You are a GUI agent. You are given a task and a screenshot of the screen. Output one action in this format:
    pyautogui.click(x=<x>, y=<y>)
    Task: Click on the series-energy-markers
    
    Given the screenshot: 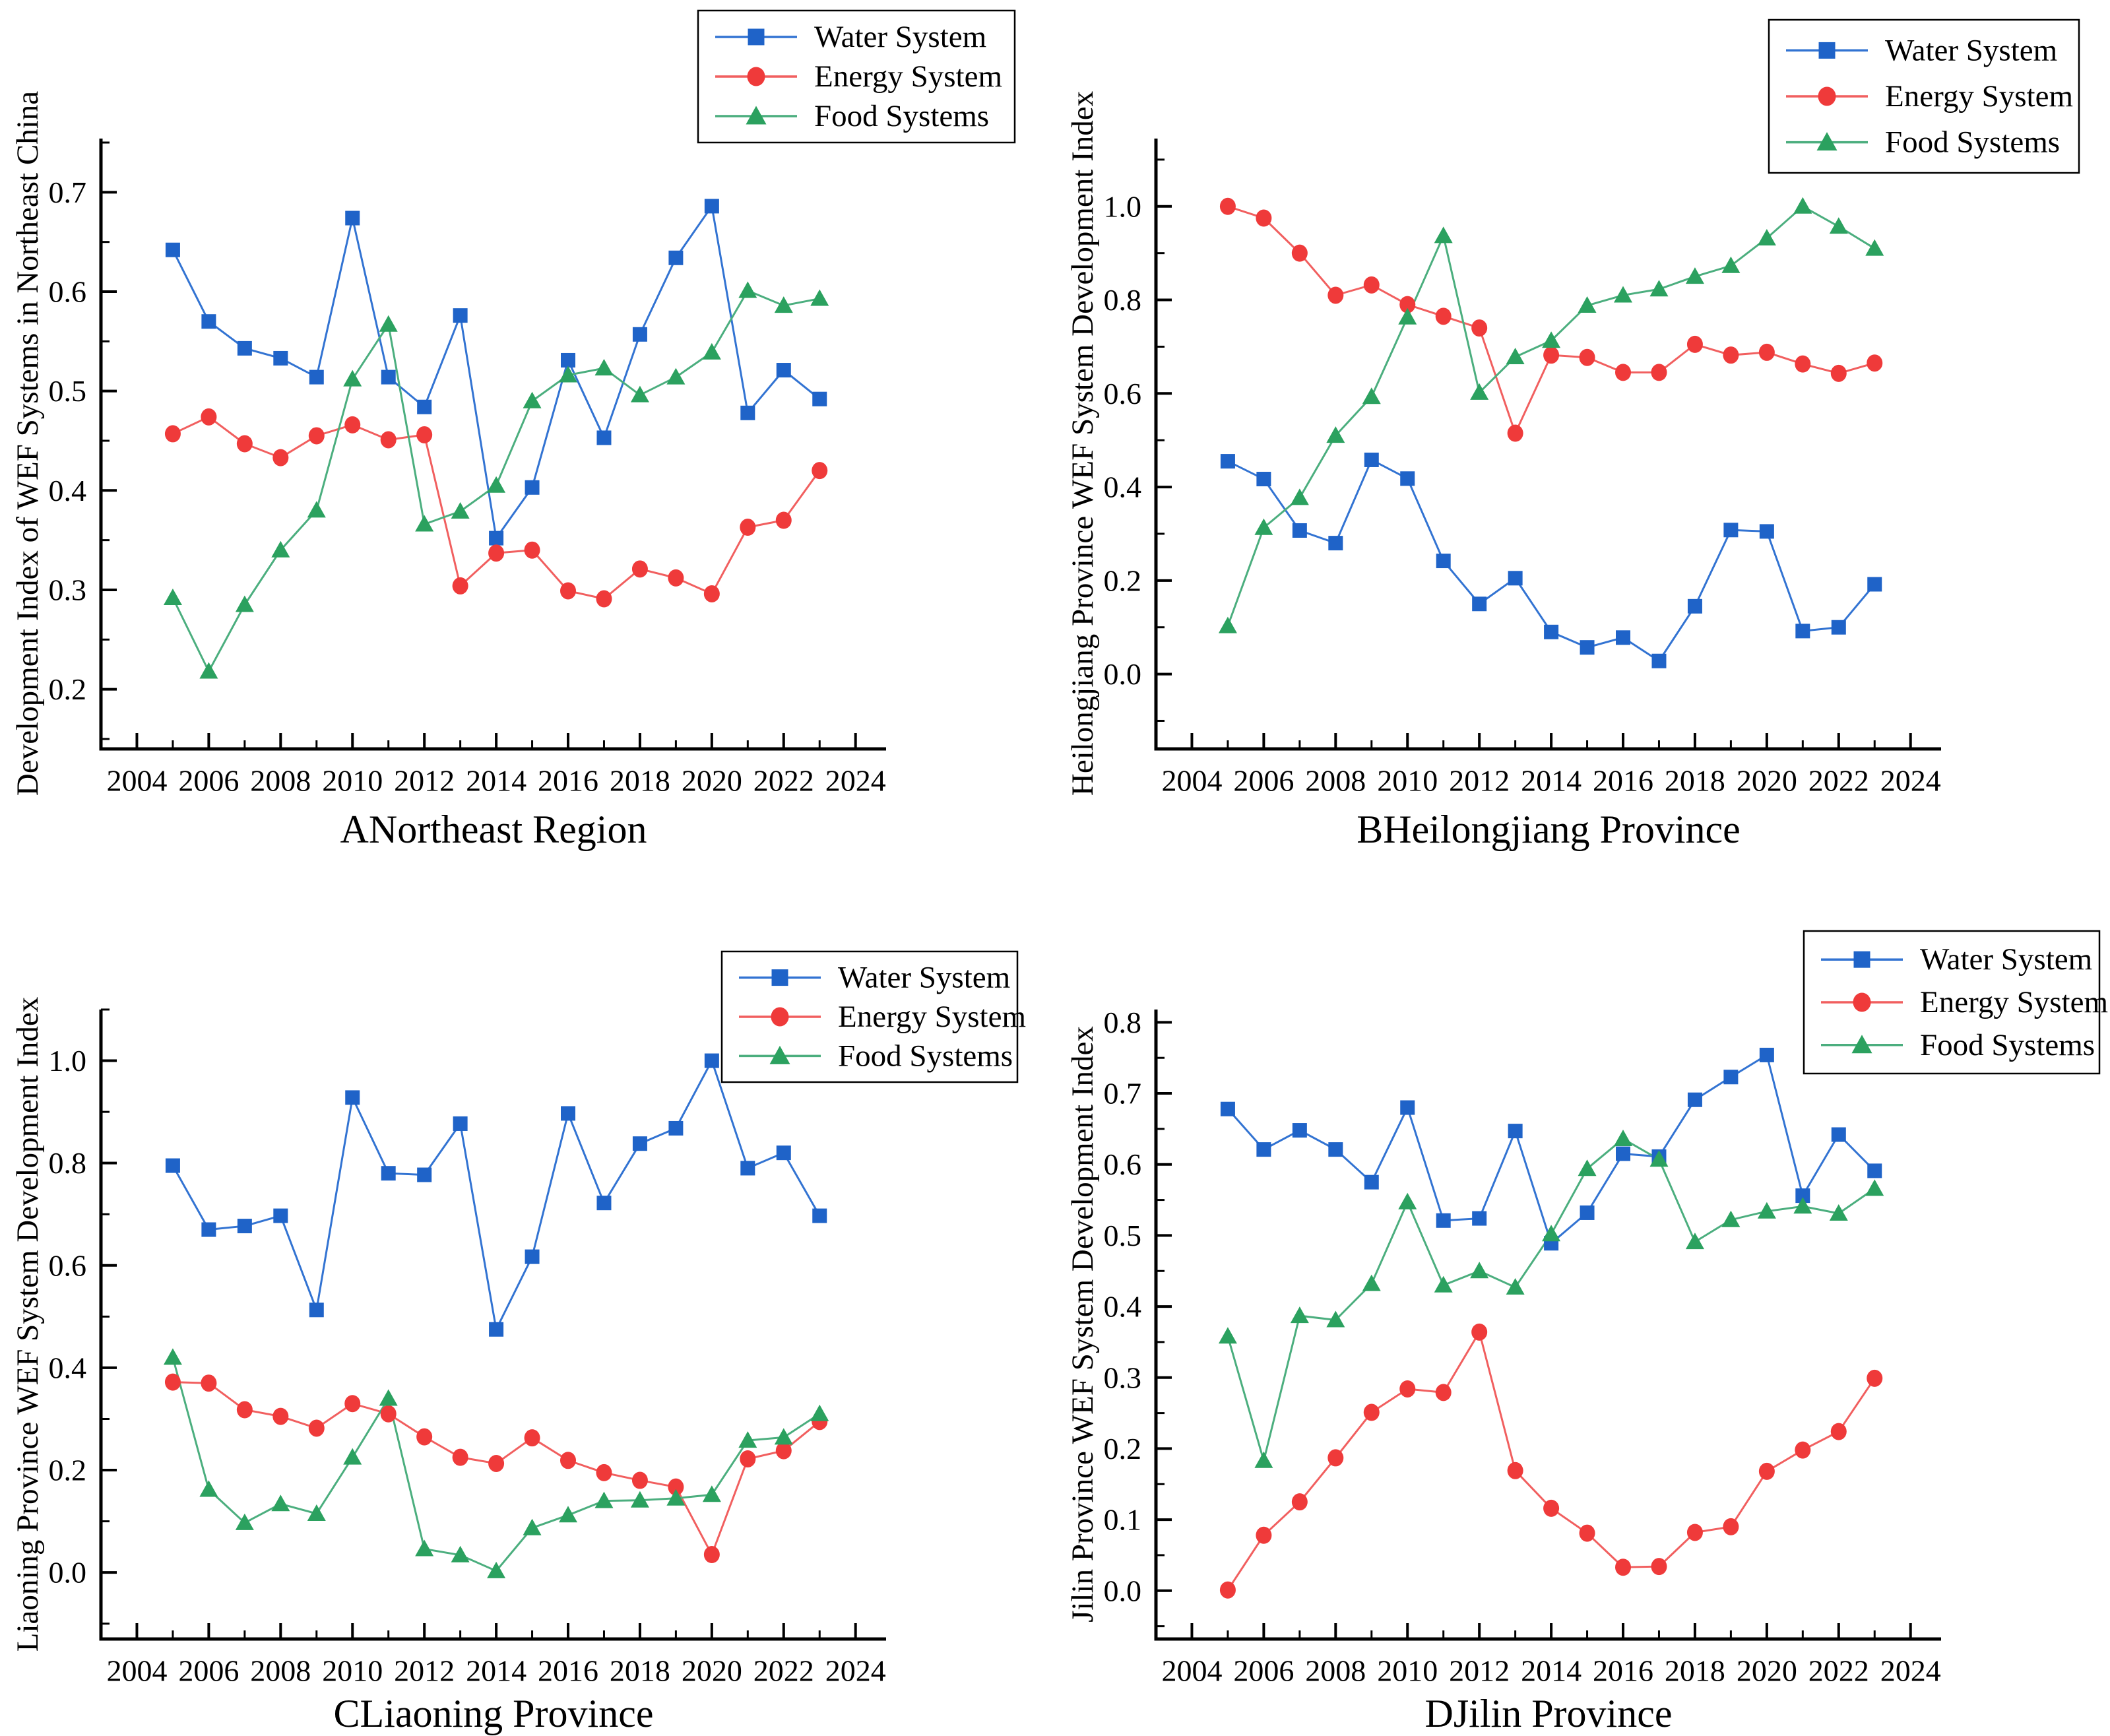 What is the action you would take?
    pyautogui.click(x=1551, y=319)
    